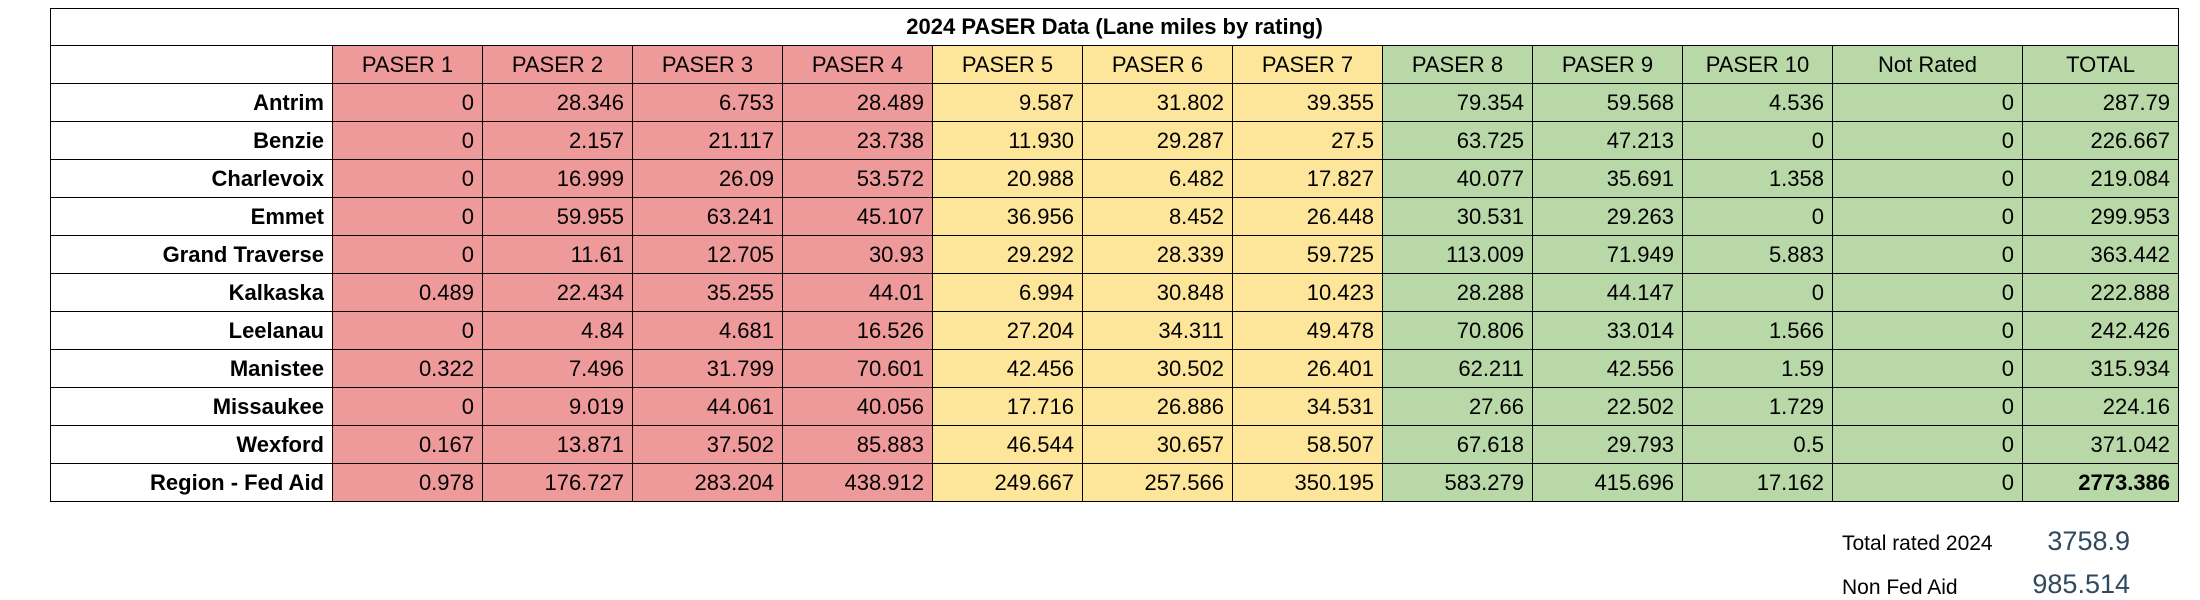 The image size is (2200, 600). What do you see at coordinates (557, 102) in the screenshot?
I see `table-cell: 28.346` at bounding box center [557, 102].